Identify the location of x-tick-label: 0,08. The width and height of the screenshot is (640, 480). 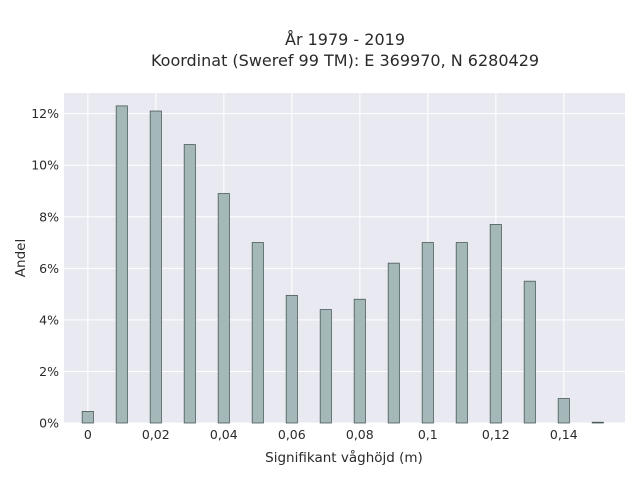
(360, 434).